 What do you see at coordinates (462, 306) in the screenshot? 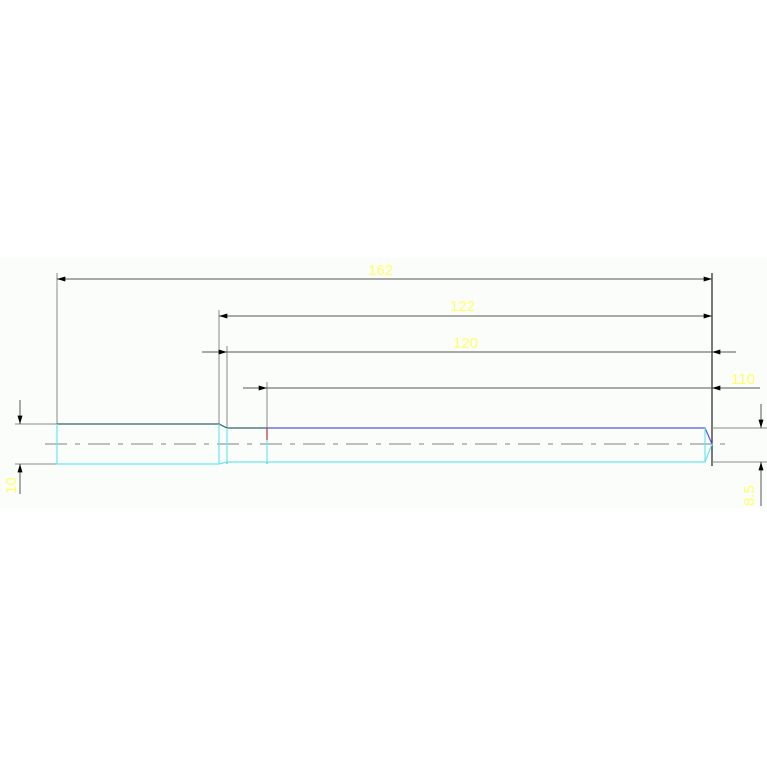
I see `dimension-text-122: 122` at bounding box center [462, 306].